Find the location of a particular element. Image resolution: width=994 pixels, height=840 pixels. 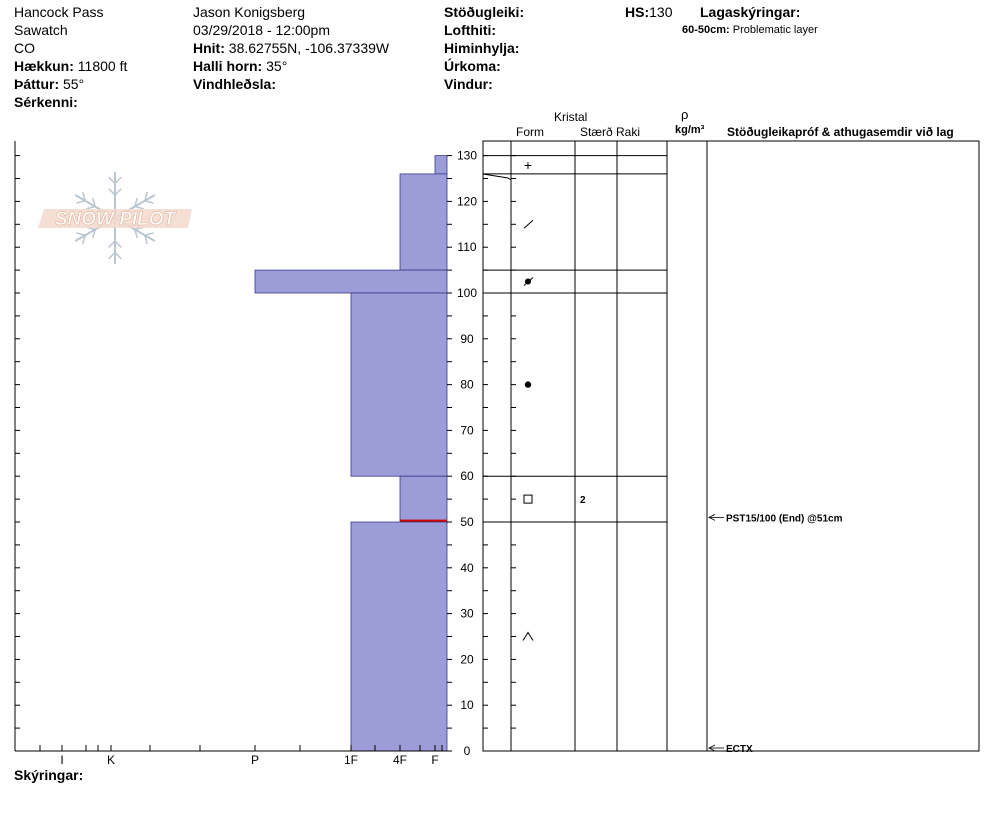

depth-tick-label: 130 is located at coordinates (467, 156).